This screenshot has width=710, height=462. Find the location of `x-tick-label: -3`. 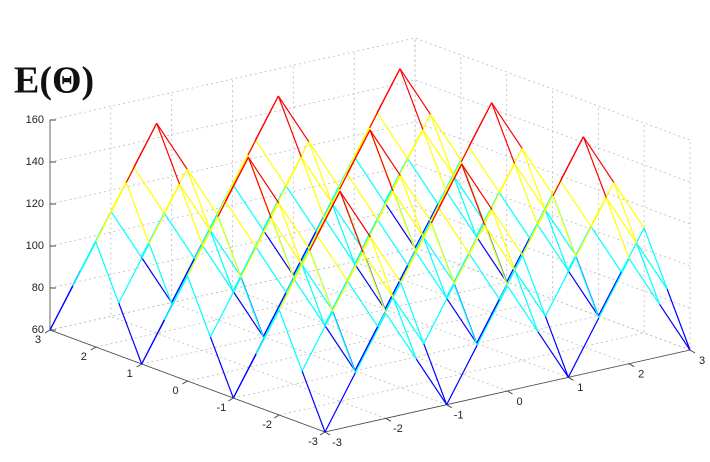

x-tick-label: -3 is located at coordinates (337, 443).